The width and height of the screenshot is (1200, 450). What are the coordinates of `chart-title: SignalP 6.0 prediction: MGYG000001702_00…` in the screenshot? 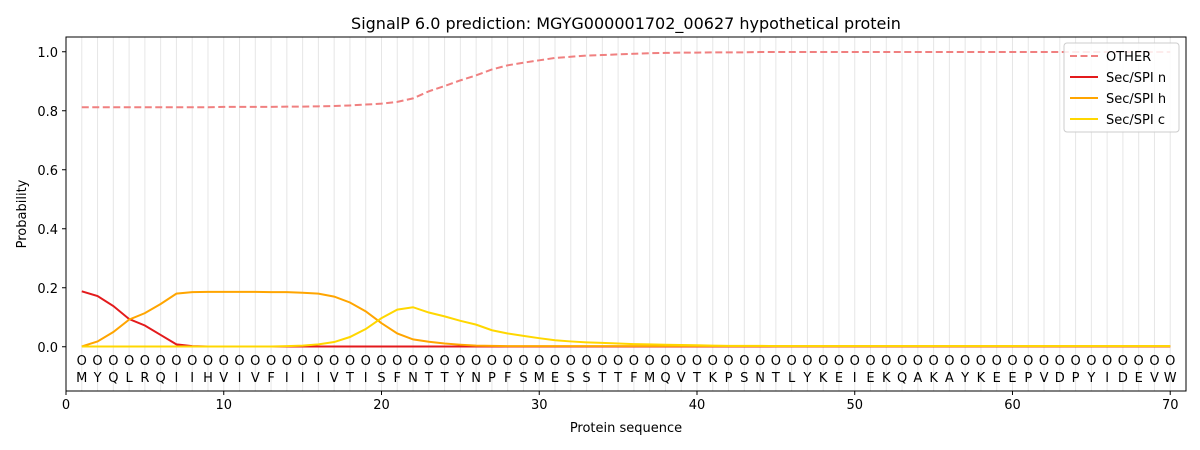 It's located at (626, 24).